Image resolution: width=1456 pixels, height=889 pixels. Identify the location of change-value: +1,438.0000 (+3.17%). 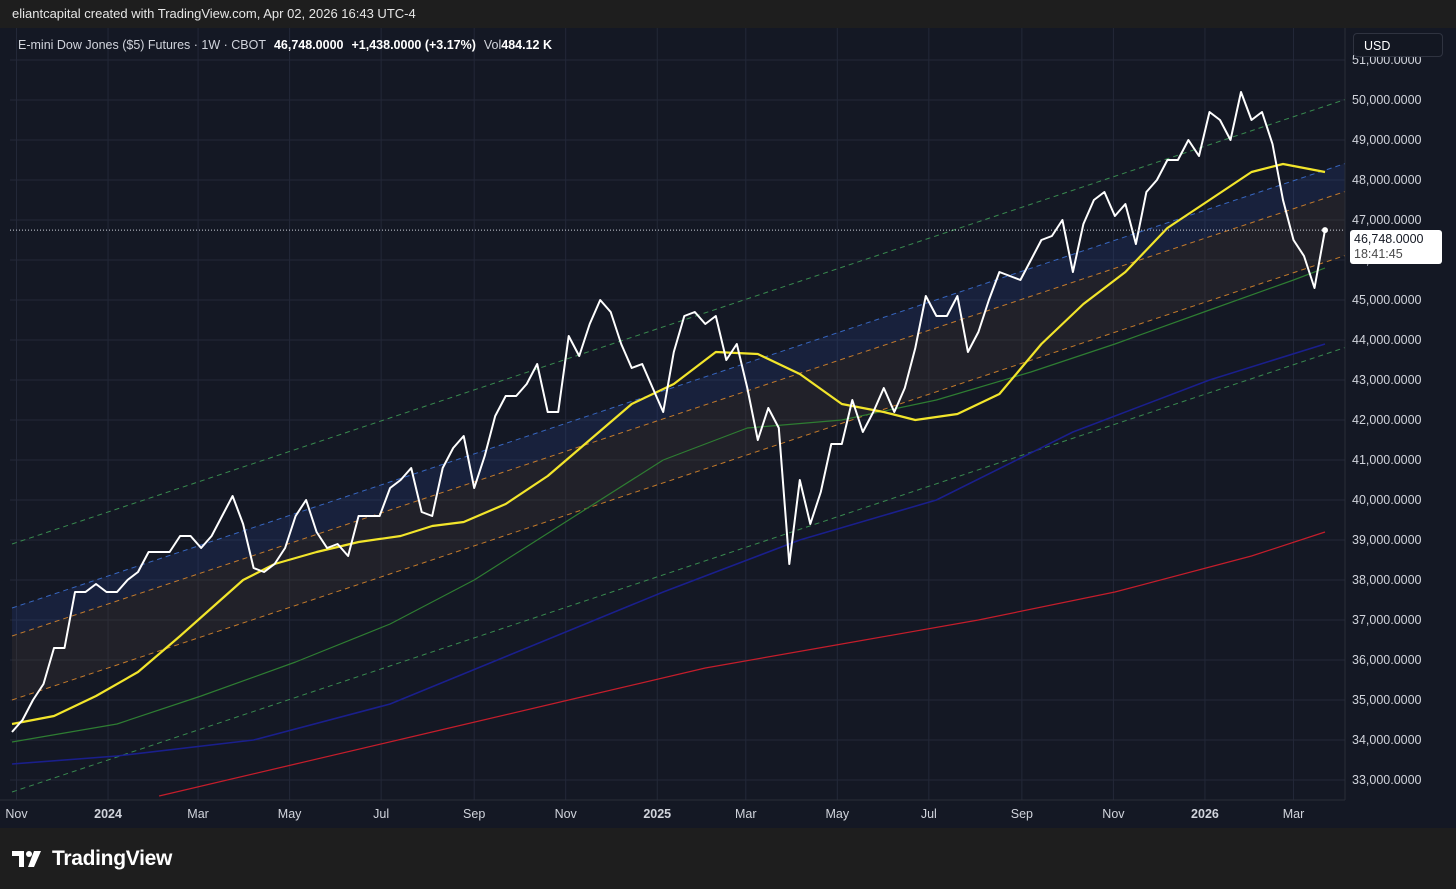
(413, 45).